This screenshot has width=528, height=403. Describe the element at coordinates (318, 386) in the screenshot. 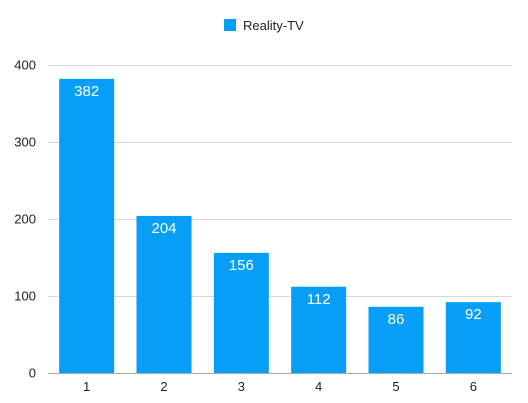

I see `x-tick-label: 4` at that location.